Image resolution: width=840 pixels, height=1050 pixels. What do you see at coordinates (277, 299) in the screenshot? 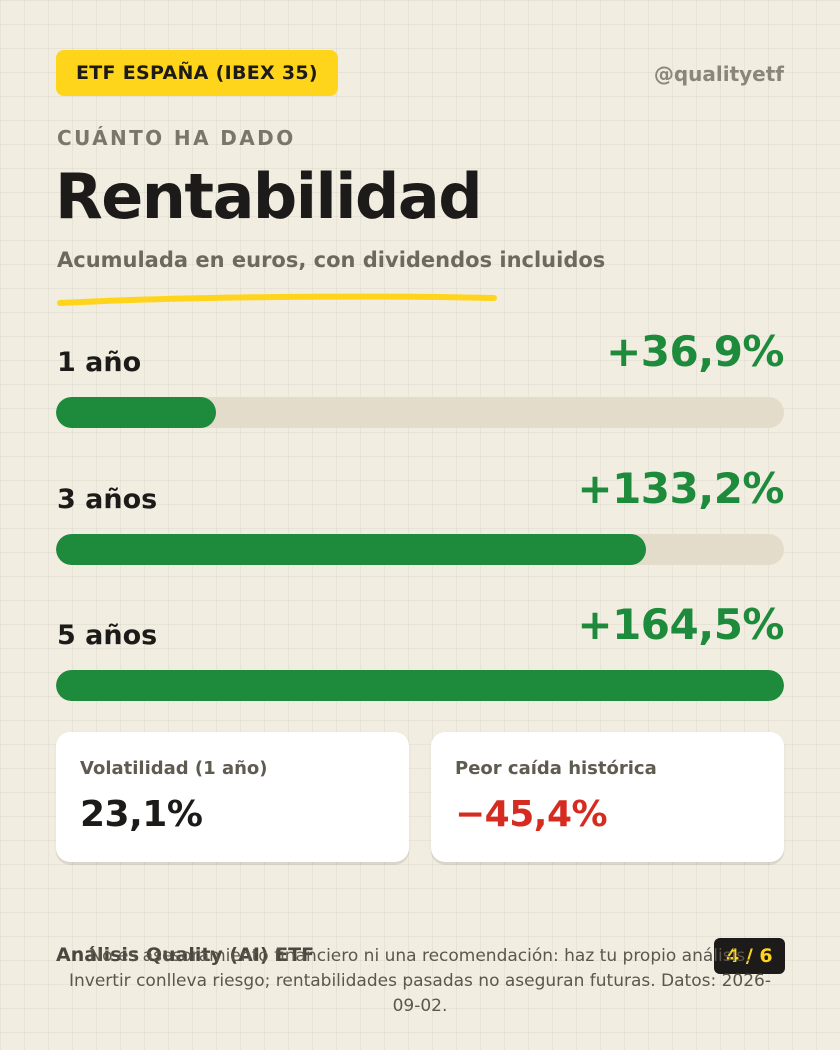
I see `highlight-underline` at bounding box center [277, 299].